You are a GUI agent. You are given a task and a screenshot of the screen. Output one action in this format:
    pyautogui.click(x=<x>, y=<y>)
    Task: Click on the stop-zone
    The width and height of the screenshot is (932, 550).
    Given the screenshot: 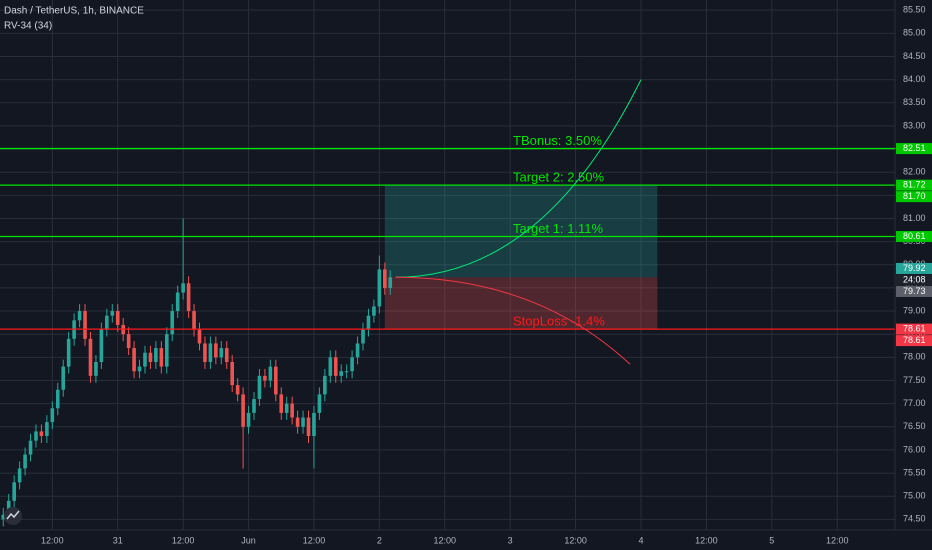 What is the action you would take?
    pyautogui.click(x=521, y=303)
    